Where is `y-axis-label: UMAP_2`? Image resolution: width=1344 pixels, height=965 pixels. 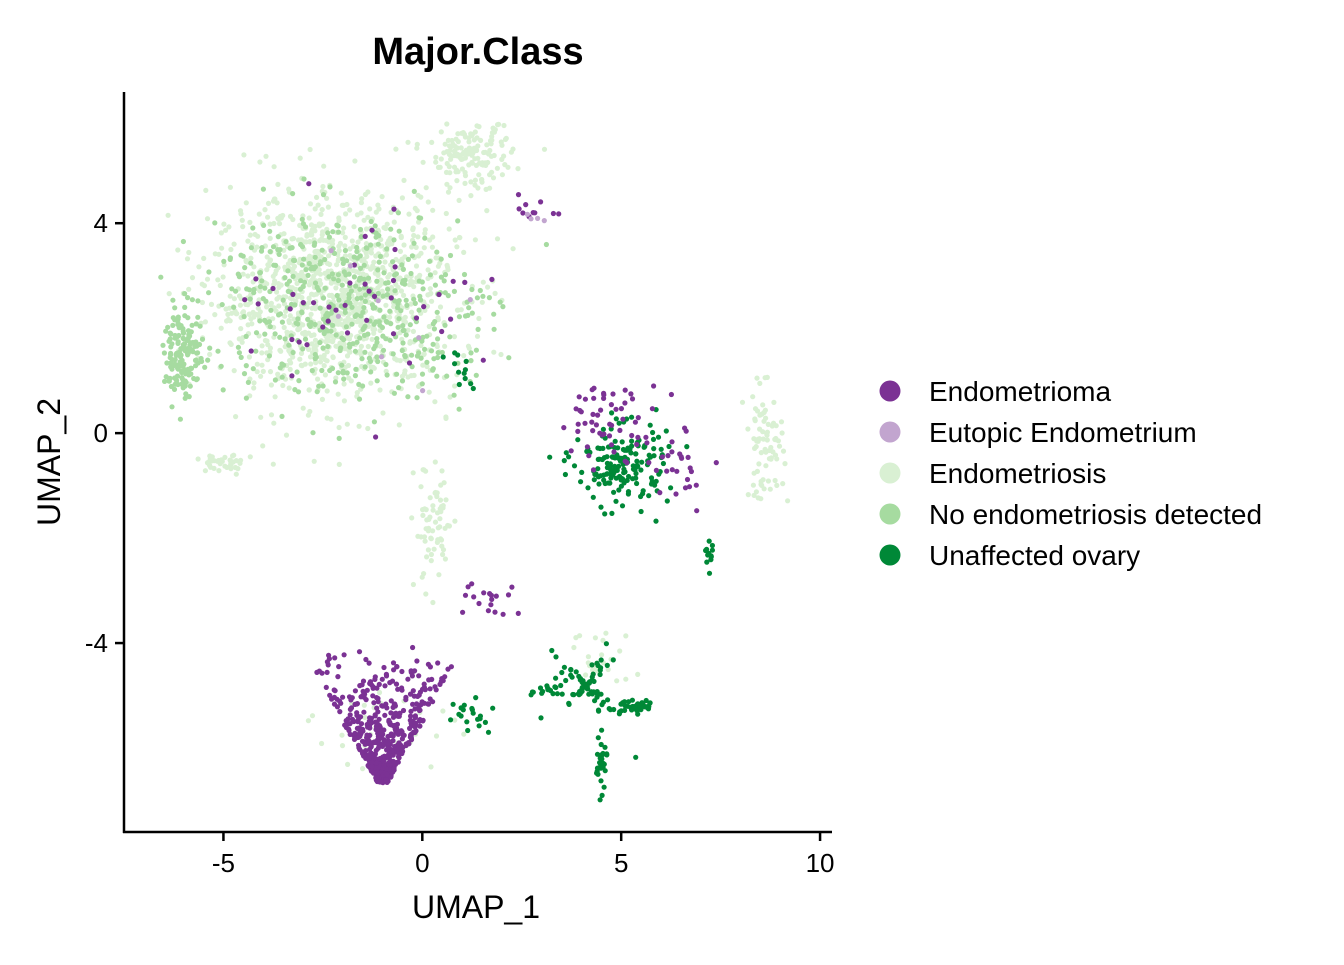
y-axis-label: UMAP_2 is located at coordinates (49, 462).